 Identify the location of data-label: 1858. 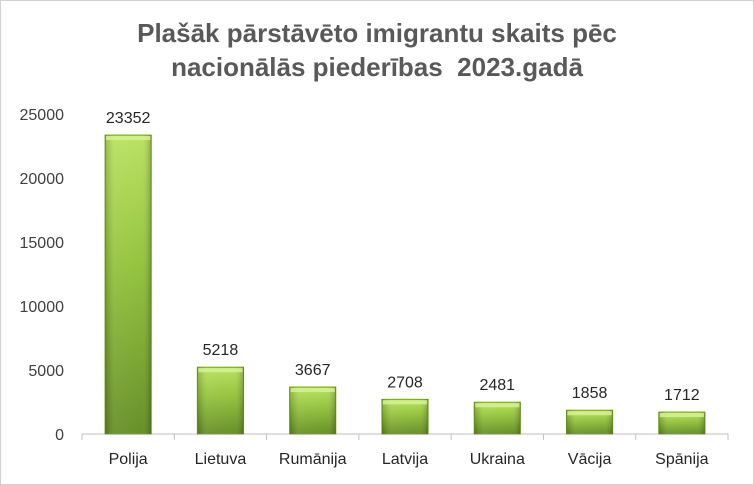
(590, 393).